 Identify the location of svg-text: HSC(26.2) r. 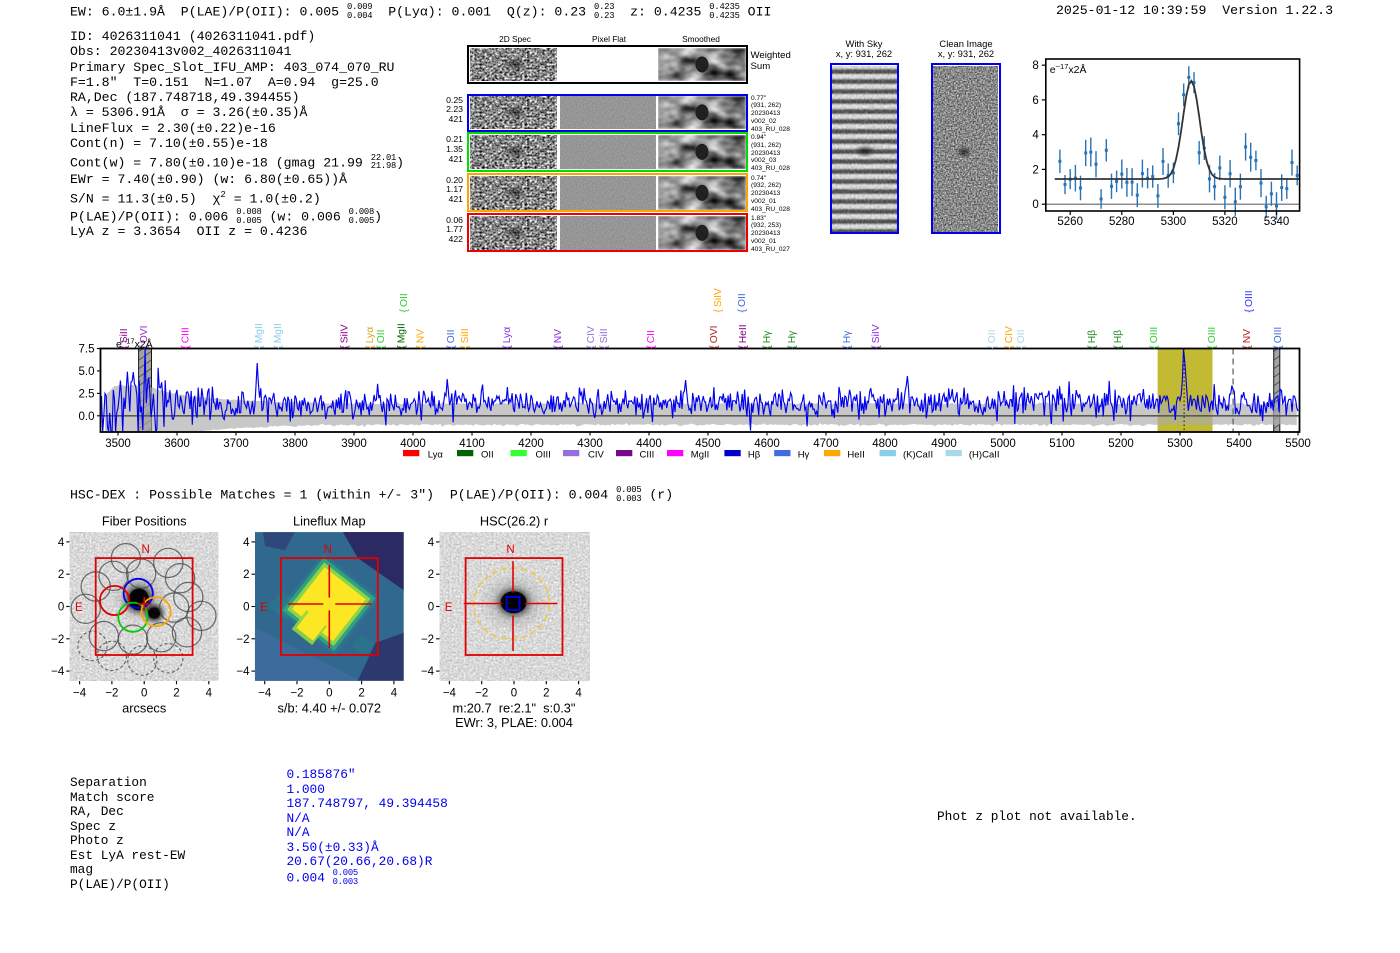
(514, 521).